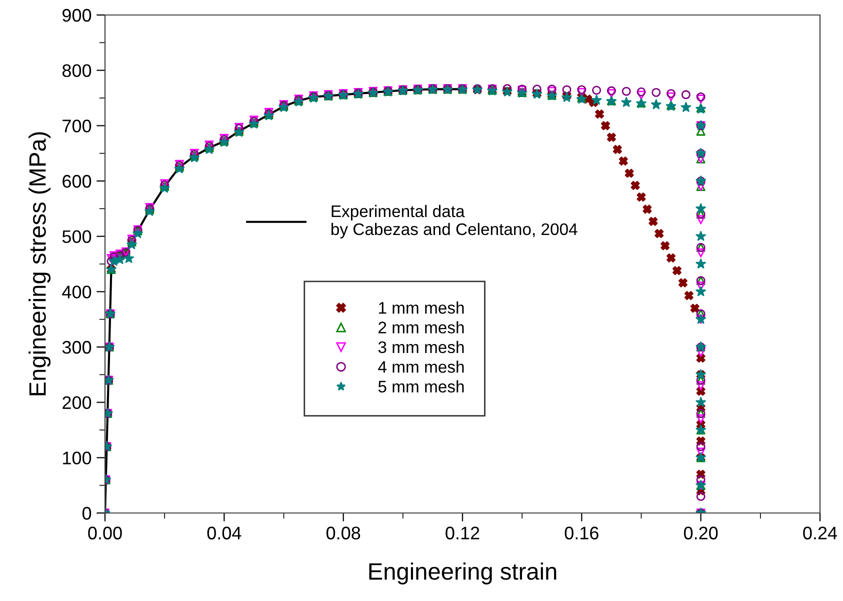 The height and width of the screenshot is (601, 843). Describe the element at coordinates (421, 327) in the screenshot. I see `legend-label: 2 mm mesh` at that location.